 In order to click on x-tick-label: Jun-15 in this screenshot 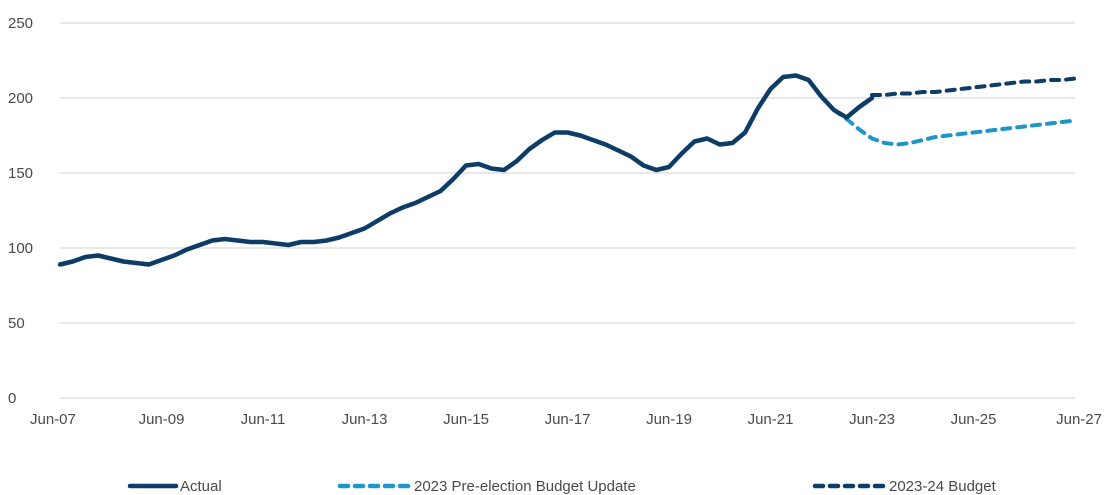, I will do `click(466, 419)`.